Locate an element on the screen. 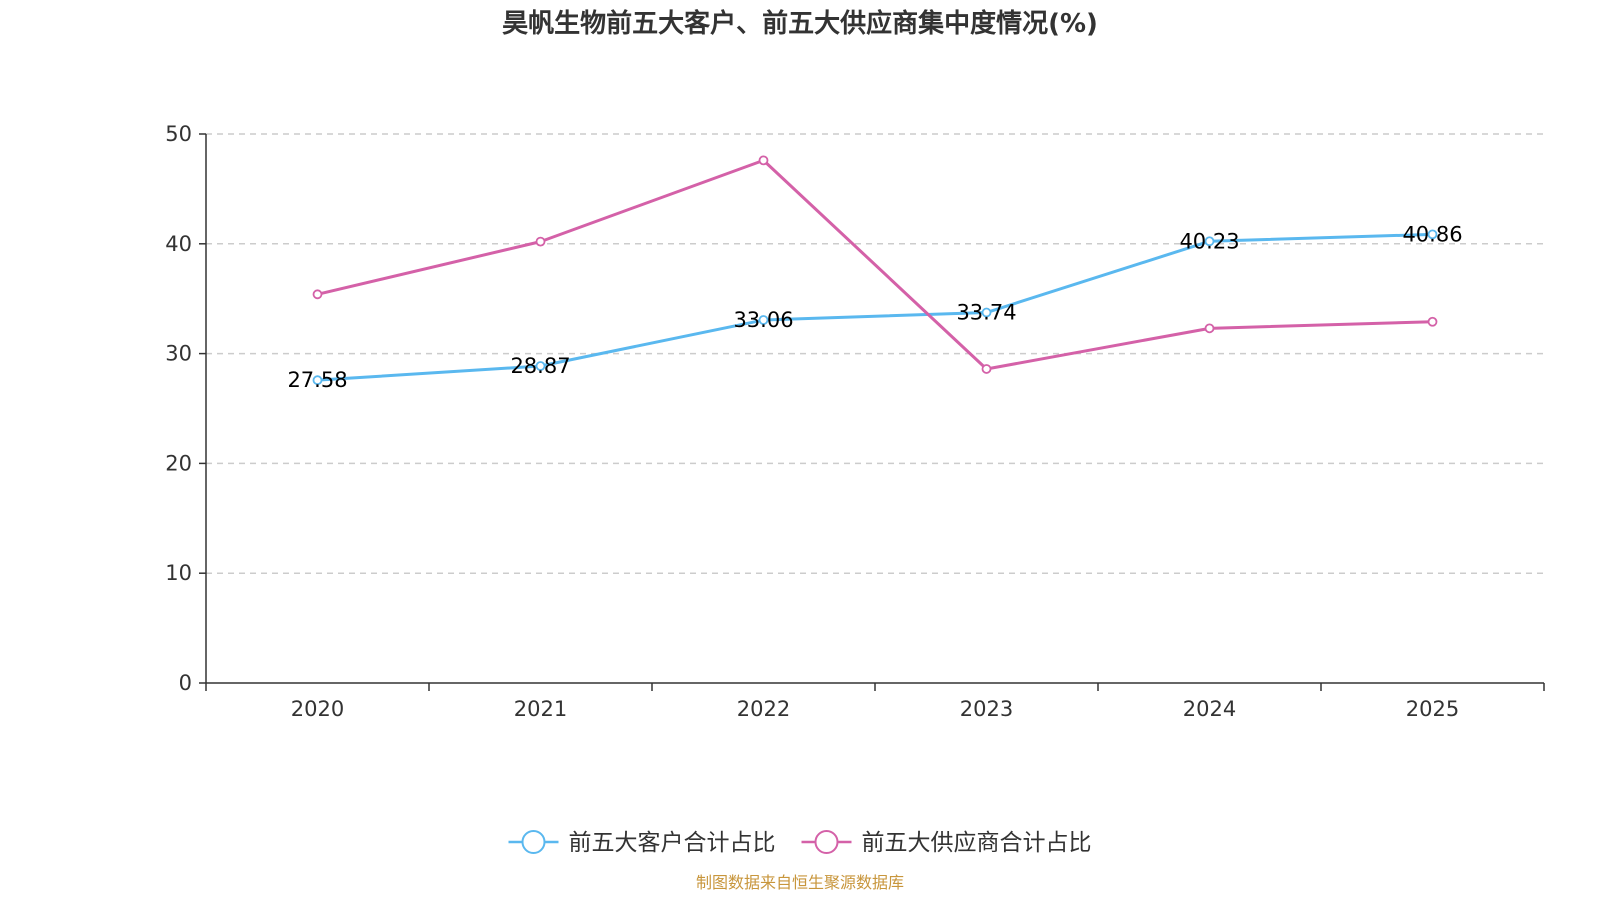 The image size is (1600, 900). data-point-s1-2024 is located at coordinates (1209, 328).